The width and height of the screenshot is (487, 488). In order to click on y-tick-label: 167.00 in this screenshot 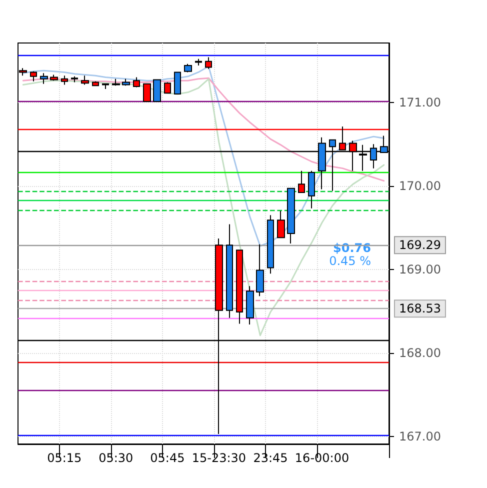, I will do `click(420, 436)`.